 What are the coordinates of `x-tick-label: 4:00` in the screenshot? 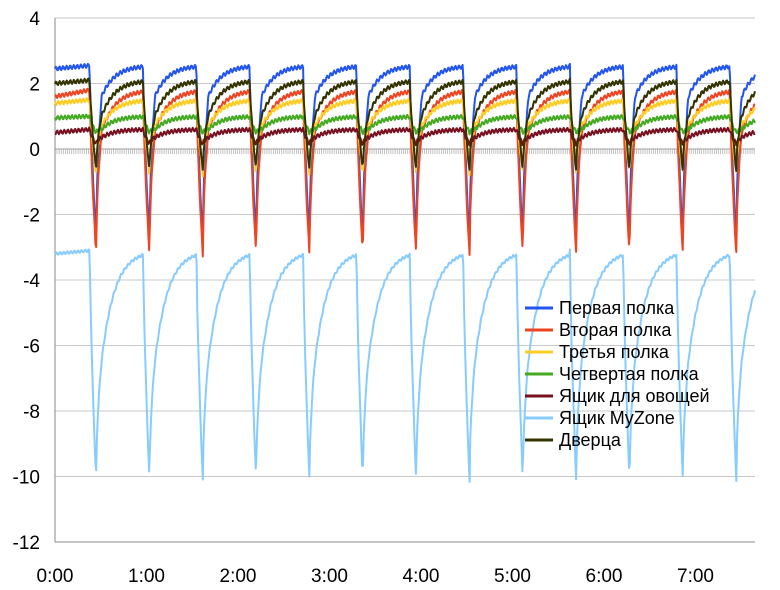 It's located at (421, 576).